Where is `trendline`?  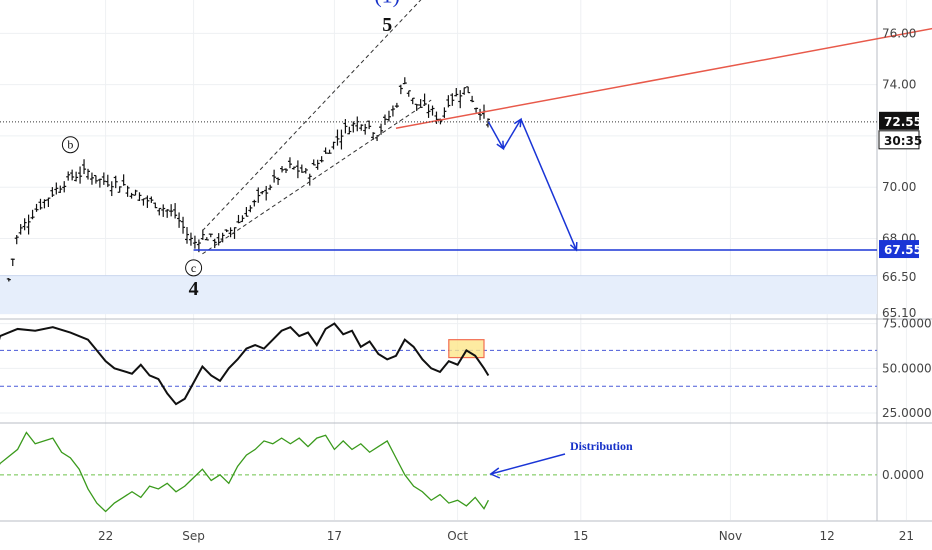 trendline is located at coordinates (663, 72).